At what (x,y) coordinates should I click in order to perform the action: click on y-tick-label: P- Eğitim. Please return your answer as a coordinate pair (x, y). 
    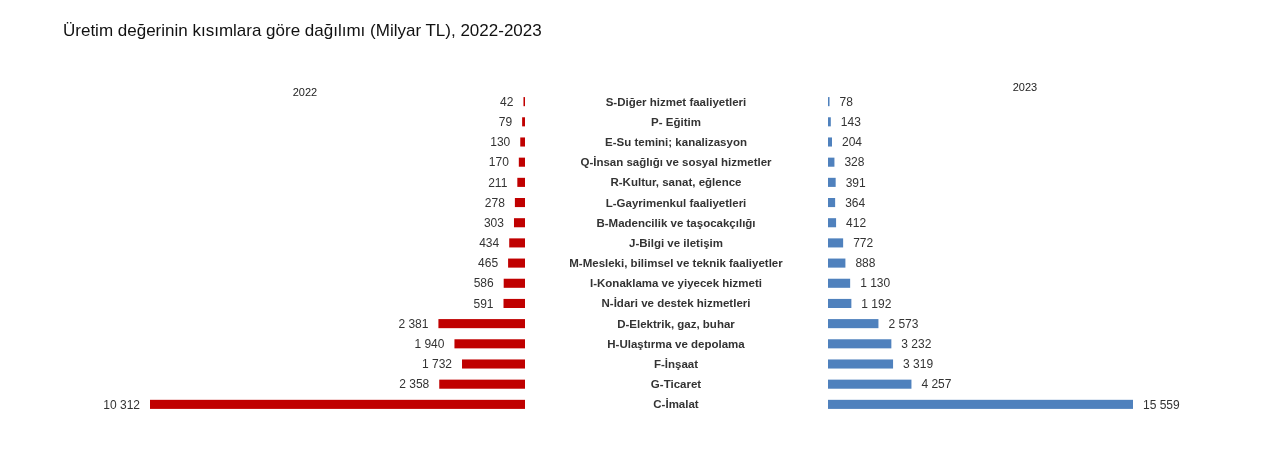
    Looking at the image, I should click on (676, 121).